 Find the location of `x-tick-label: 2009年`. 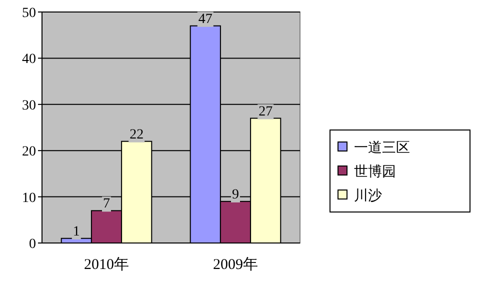

x-tick-label: 2009年 is located at coordinates (235, 264).